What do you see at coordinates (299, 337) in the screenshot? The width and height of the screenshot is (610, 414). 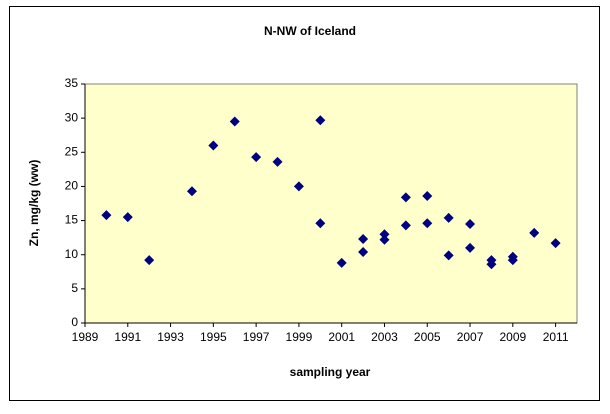 I see `x-tick-label: 1999` at bounding box center [299, 337].